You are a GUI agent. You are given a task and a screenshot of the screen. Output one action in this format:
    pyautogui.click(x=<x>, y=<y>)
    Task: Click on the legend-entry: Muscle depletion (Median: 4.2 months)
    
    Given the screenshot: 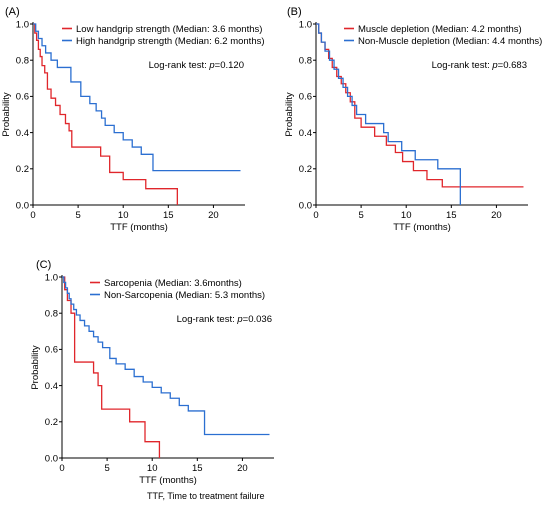 What is the action you would take?
    pyautogui.click(x=440, y=29)
    